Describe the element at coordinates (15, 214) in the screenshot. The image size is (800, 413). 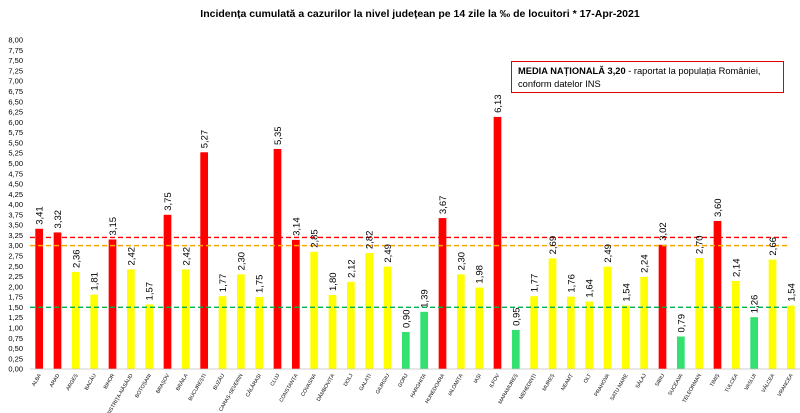
I see `y-tick-label: 3,75` at that location.